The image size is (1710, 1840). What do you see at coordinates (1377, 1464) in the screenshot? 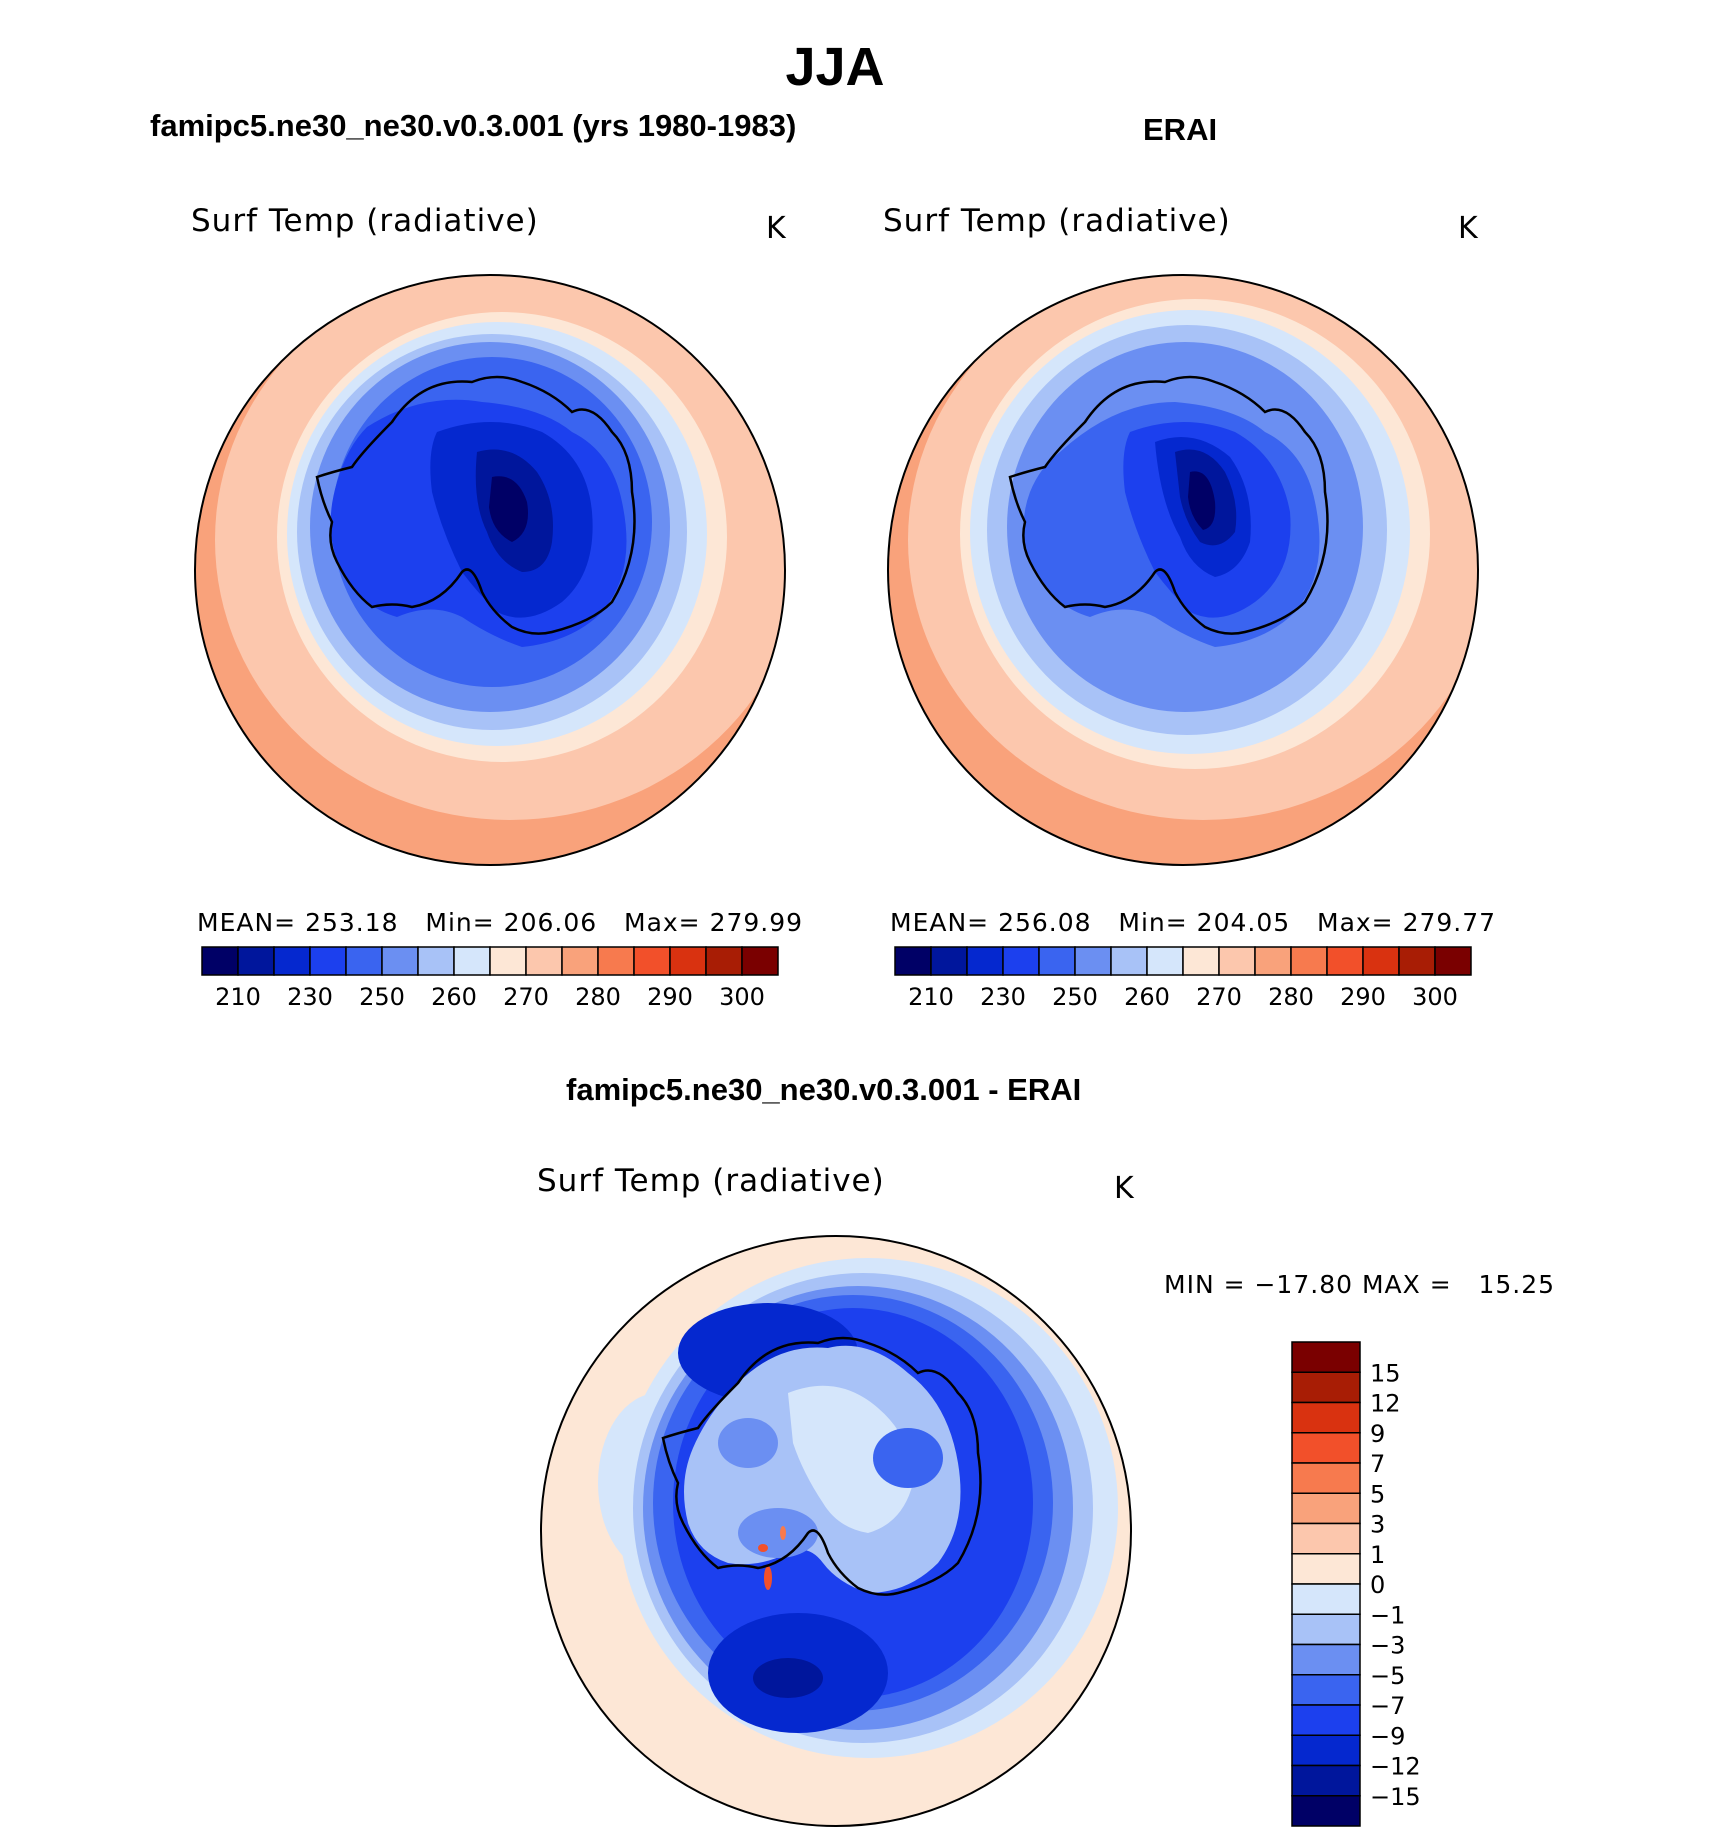
I see `colorbar-tick-label: 7` at bounding box center [1377, 1464].